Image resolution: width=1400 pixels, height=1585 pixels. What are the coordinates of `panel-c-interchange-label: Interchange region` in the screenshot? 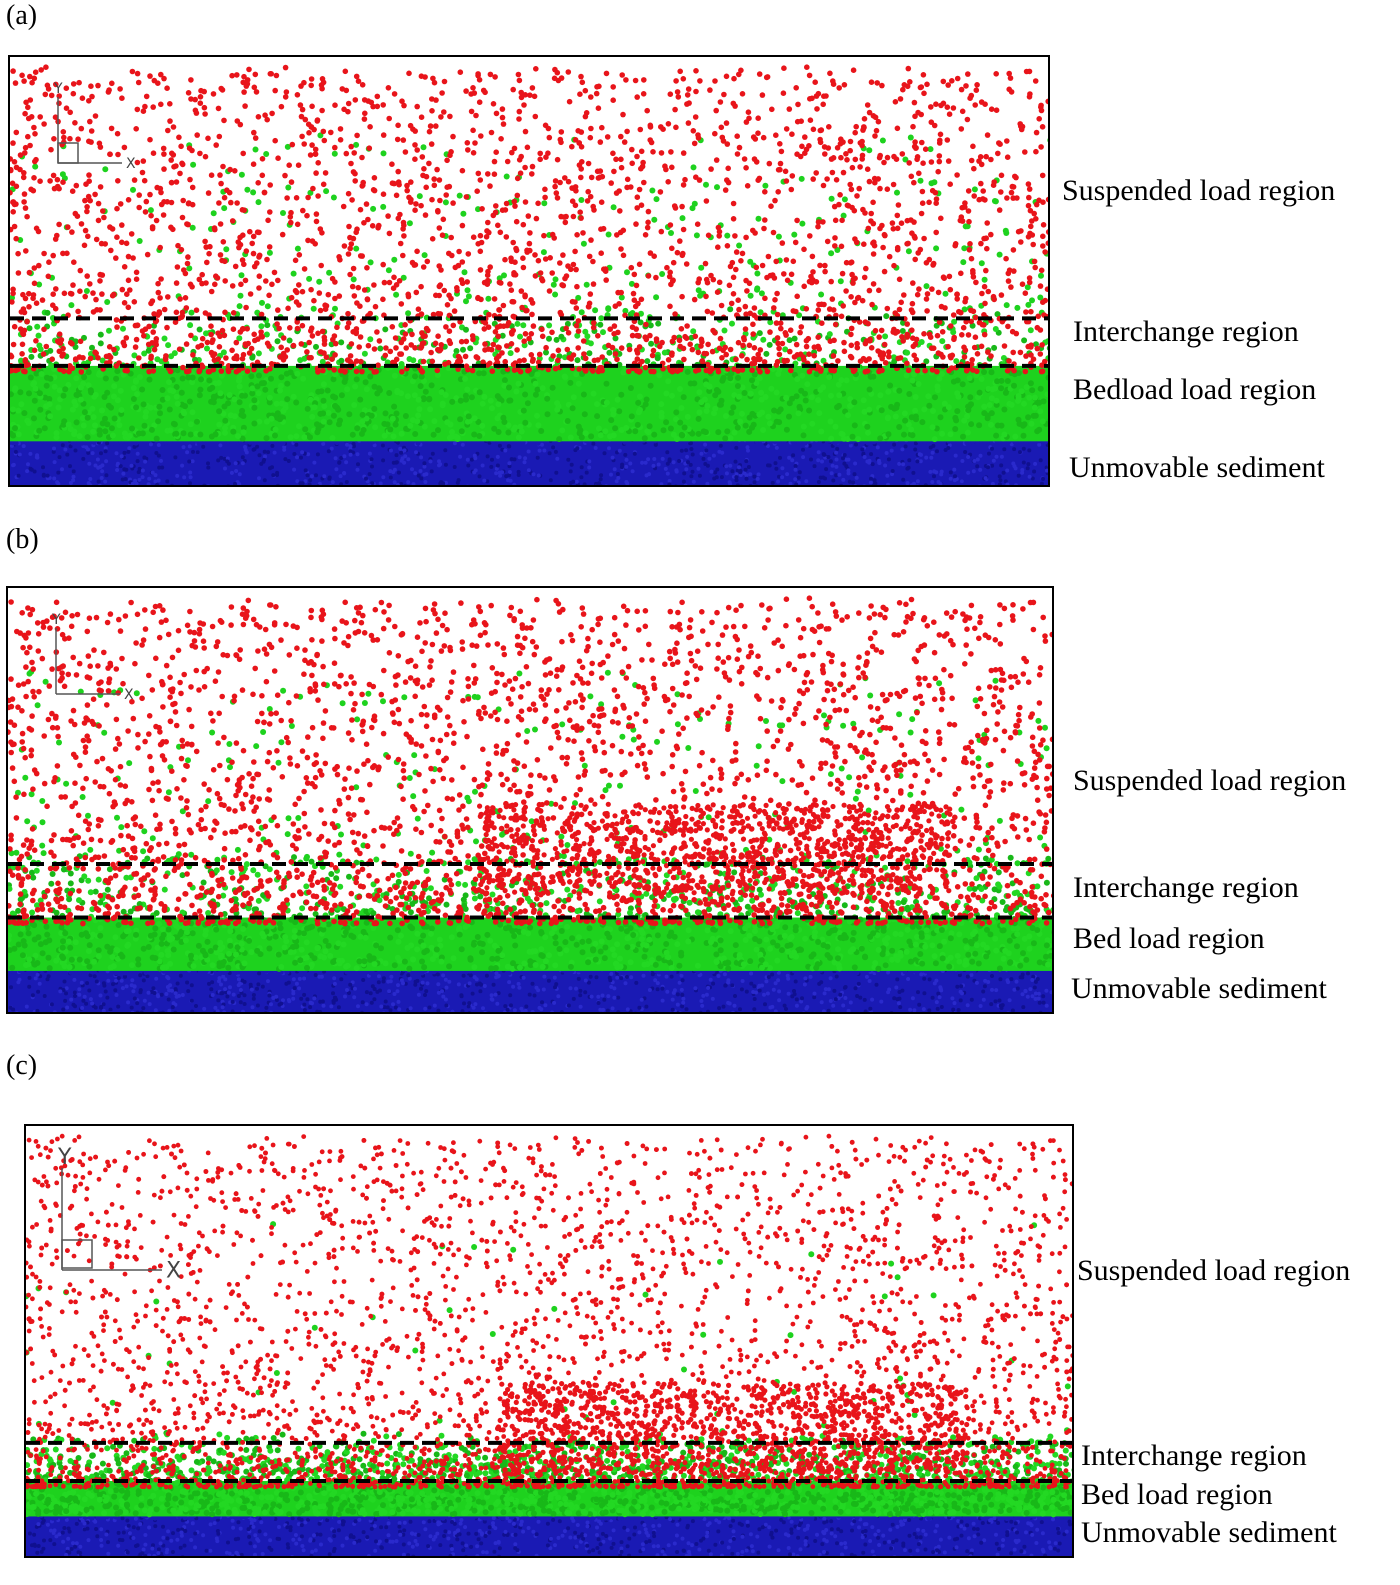 It's located at (1194, 1456).